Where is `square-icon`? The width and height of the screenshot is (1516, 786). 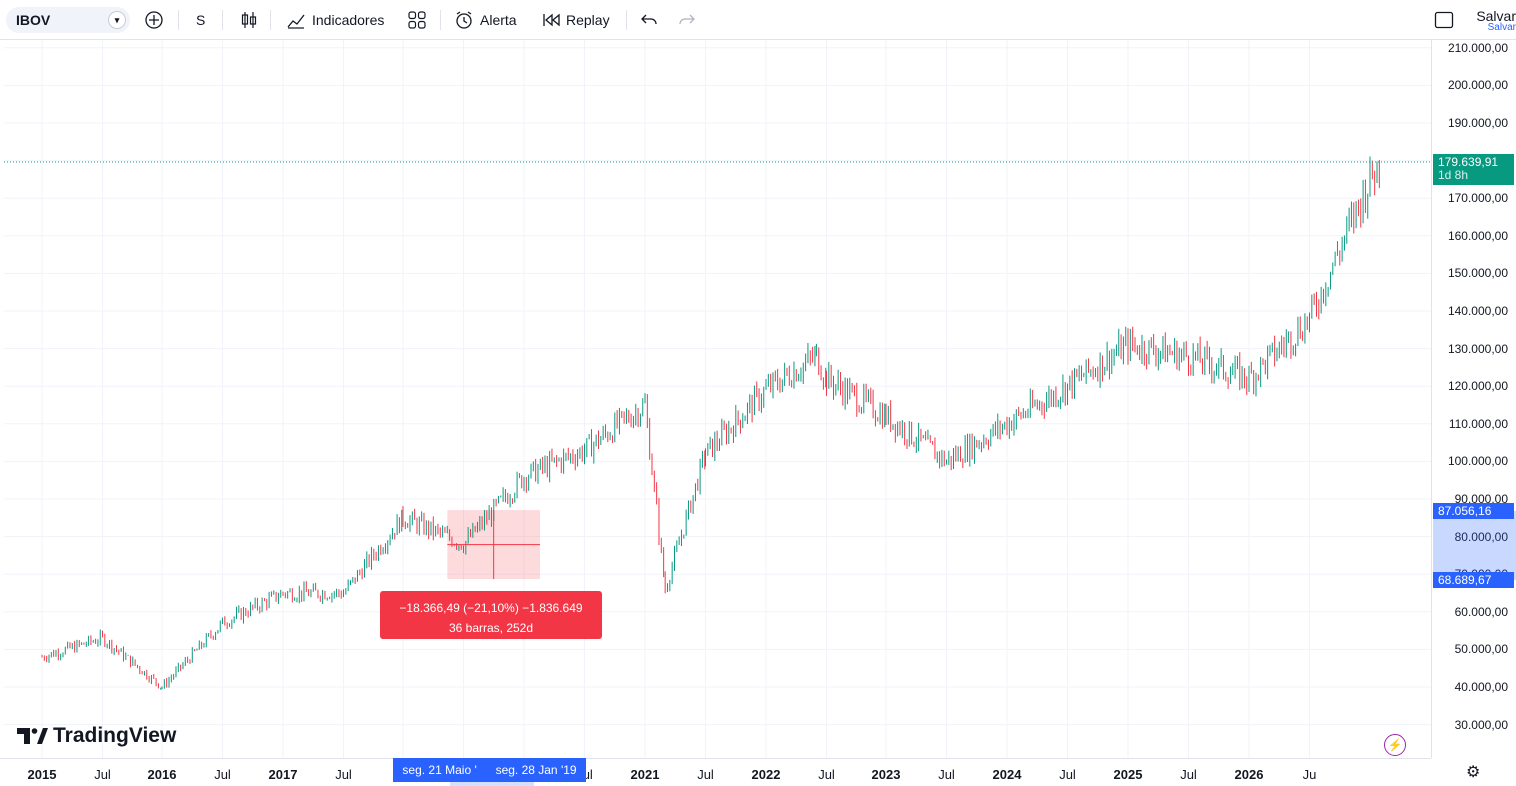 square-icon is located at coordinates (1444, 20).